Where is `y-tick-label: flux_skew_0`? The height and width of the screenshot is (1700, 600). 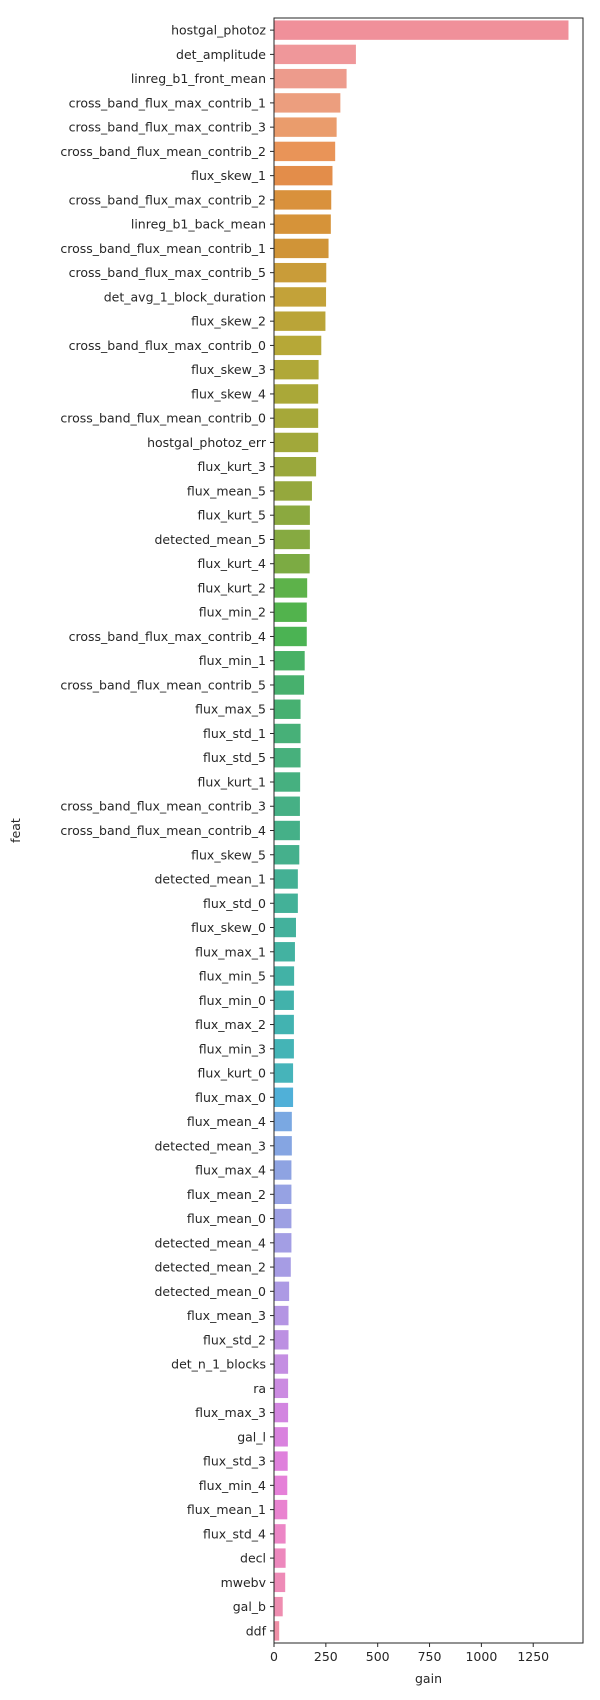 y-tick-label: flux_skew_0 is located at coordinates (228, 927).